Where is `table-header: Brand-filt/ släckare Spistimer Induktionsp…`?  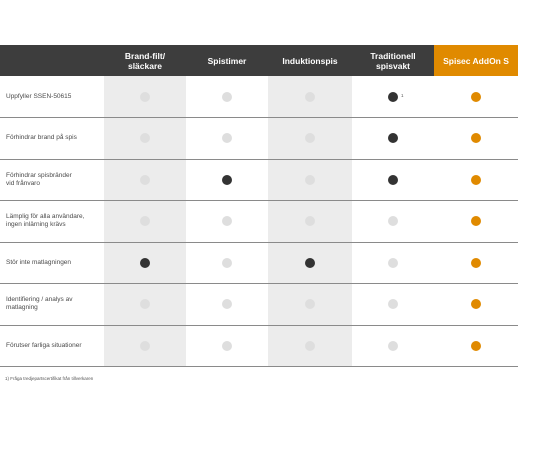
table-header: Brand-filt/ släckare Spistimer Induktionsp… is located at coordinates (259, 60).